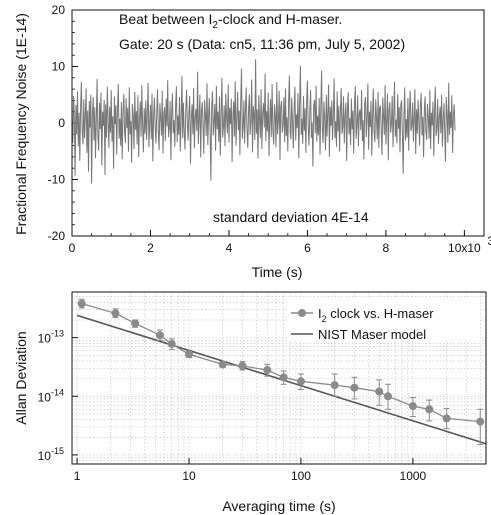 The height and width of the screenshot is (515, 491). Describe the element at coordinates (59, 67) in the screenshot. I see `top-y-tick-label-3: 10` at that location.